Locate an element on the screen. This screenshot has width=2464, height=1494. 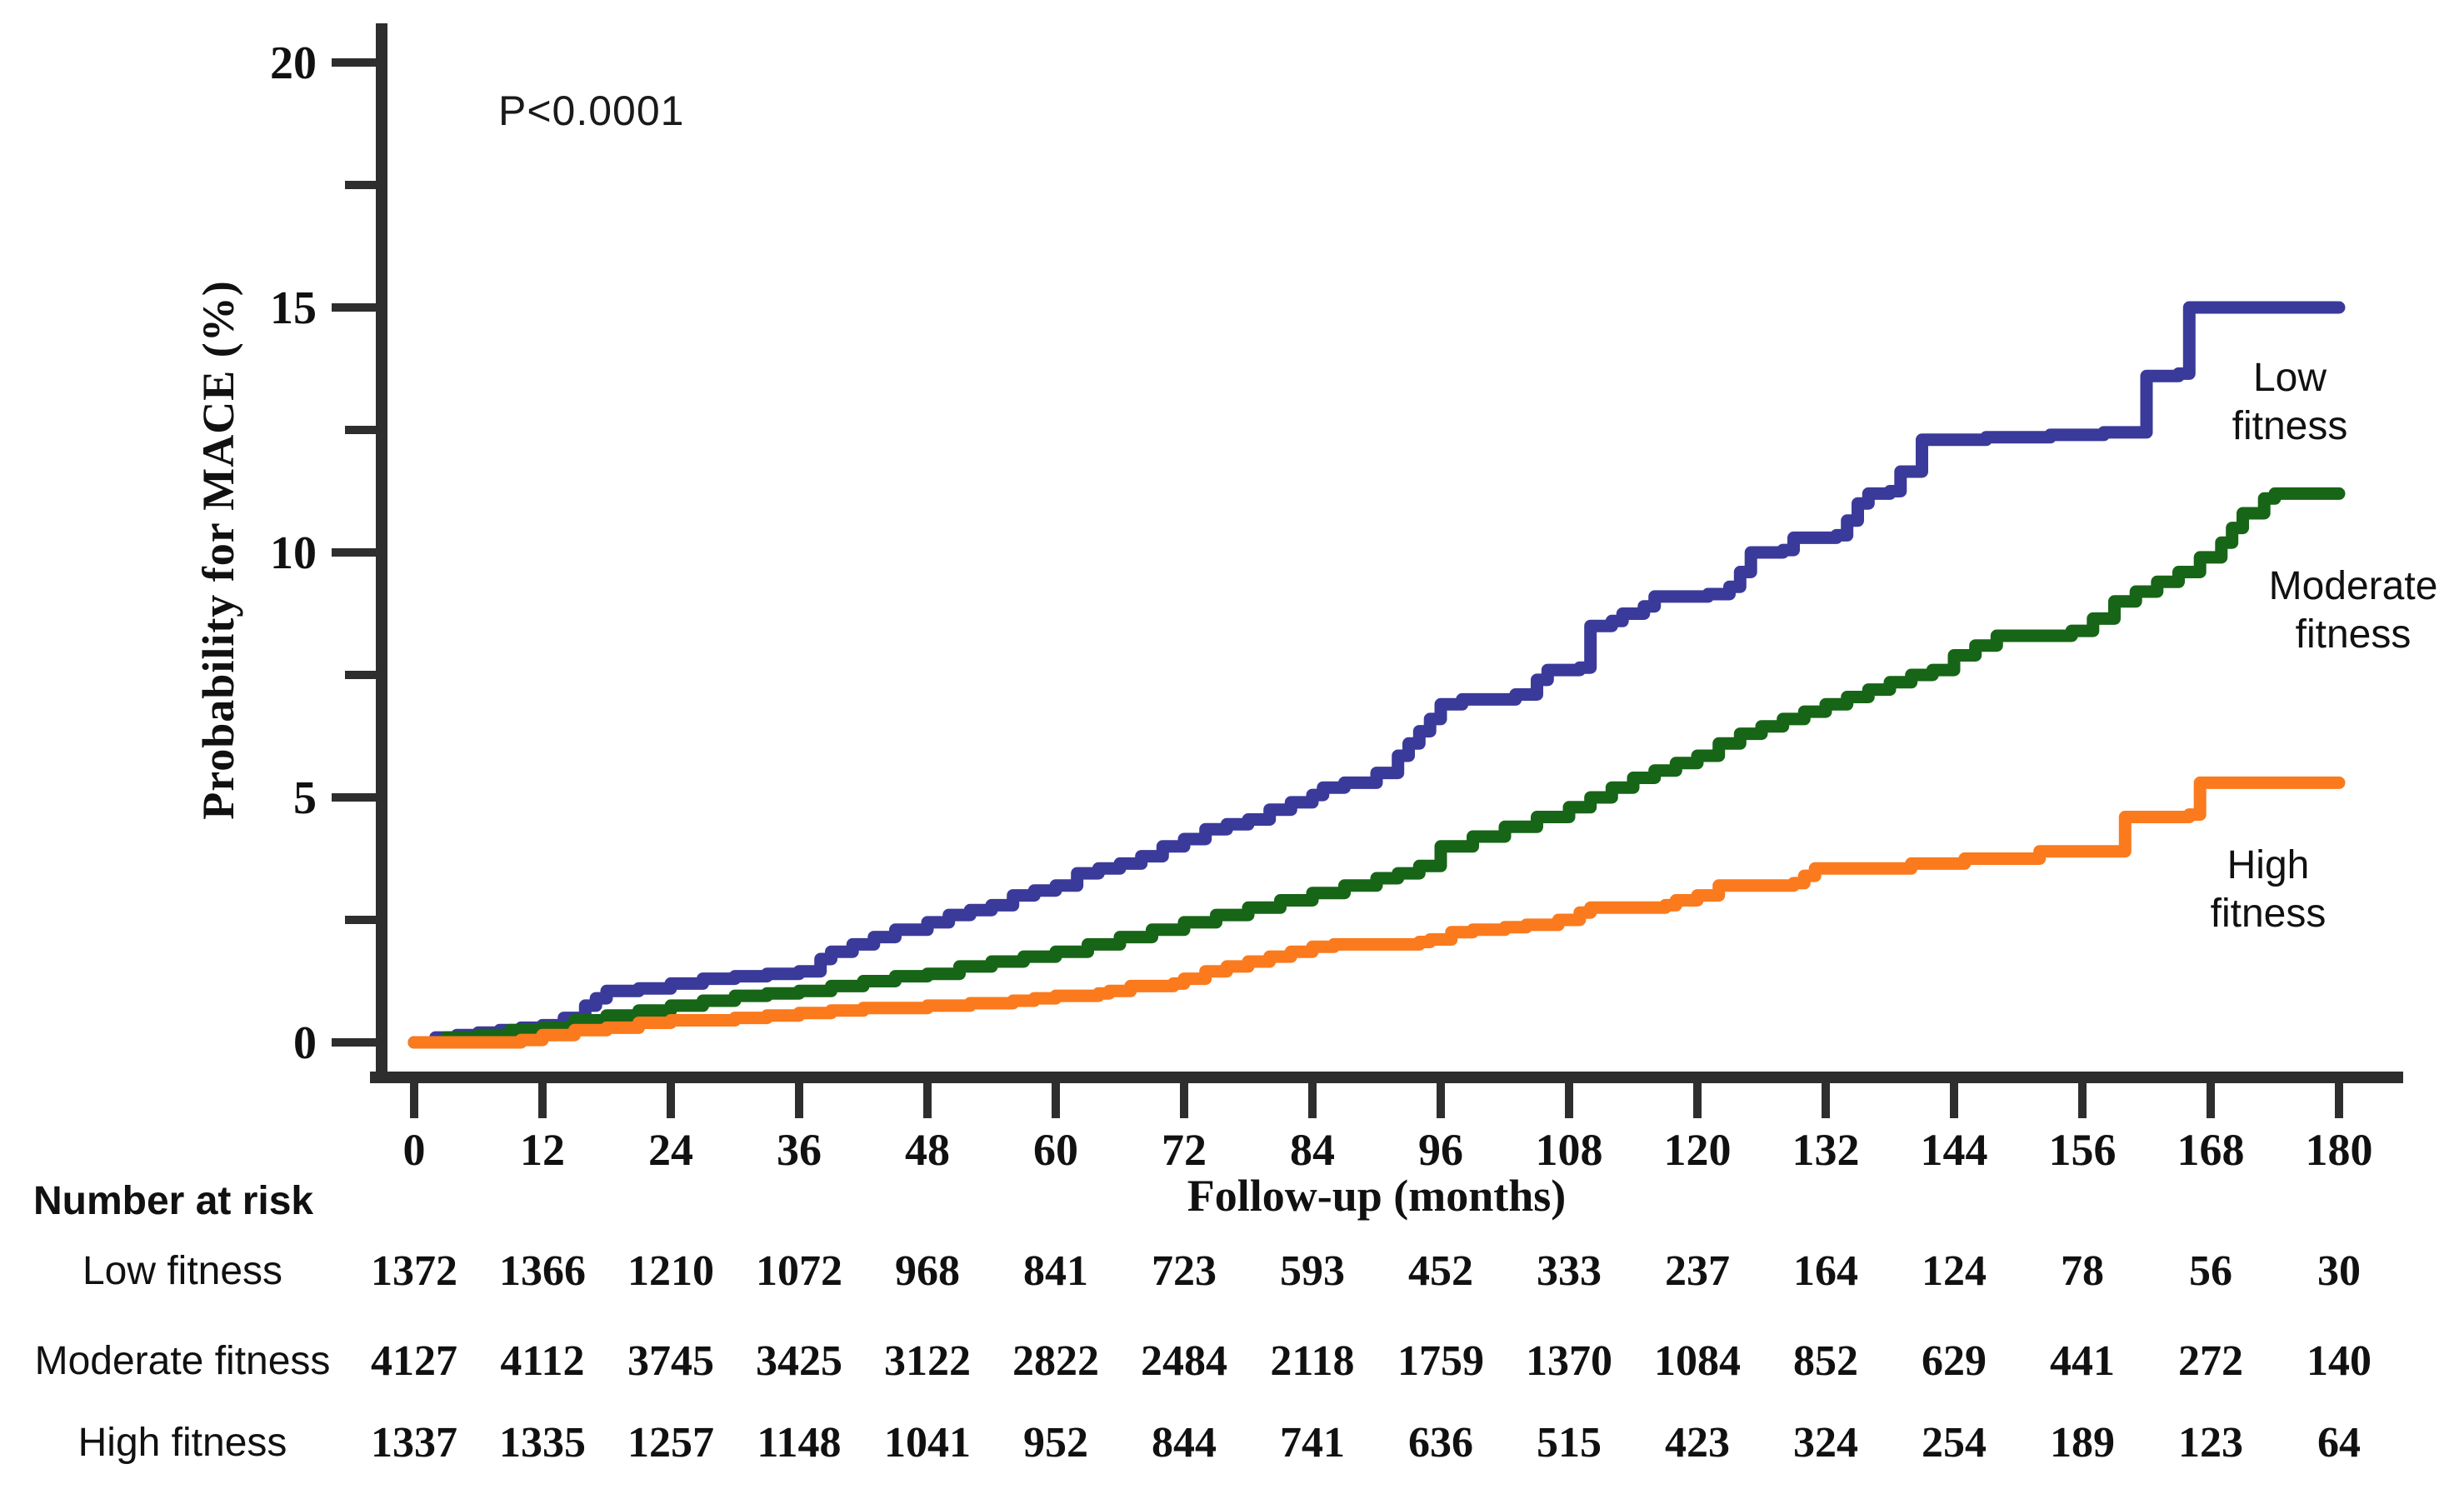
y-tick-label: 5 is located at coordinates (305, 798).